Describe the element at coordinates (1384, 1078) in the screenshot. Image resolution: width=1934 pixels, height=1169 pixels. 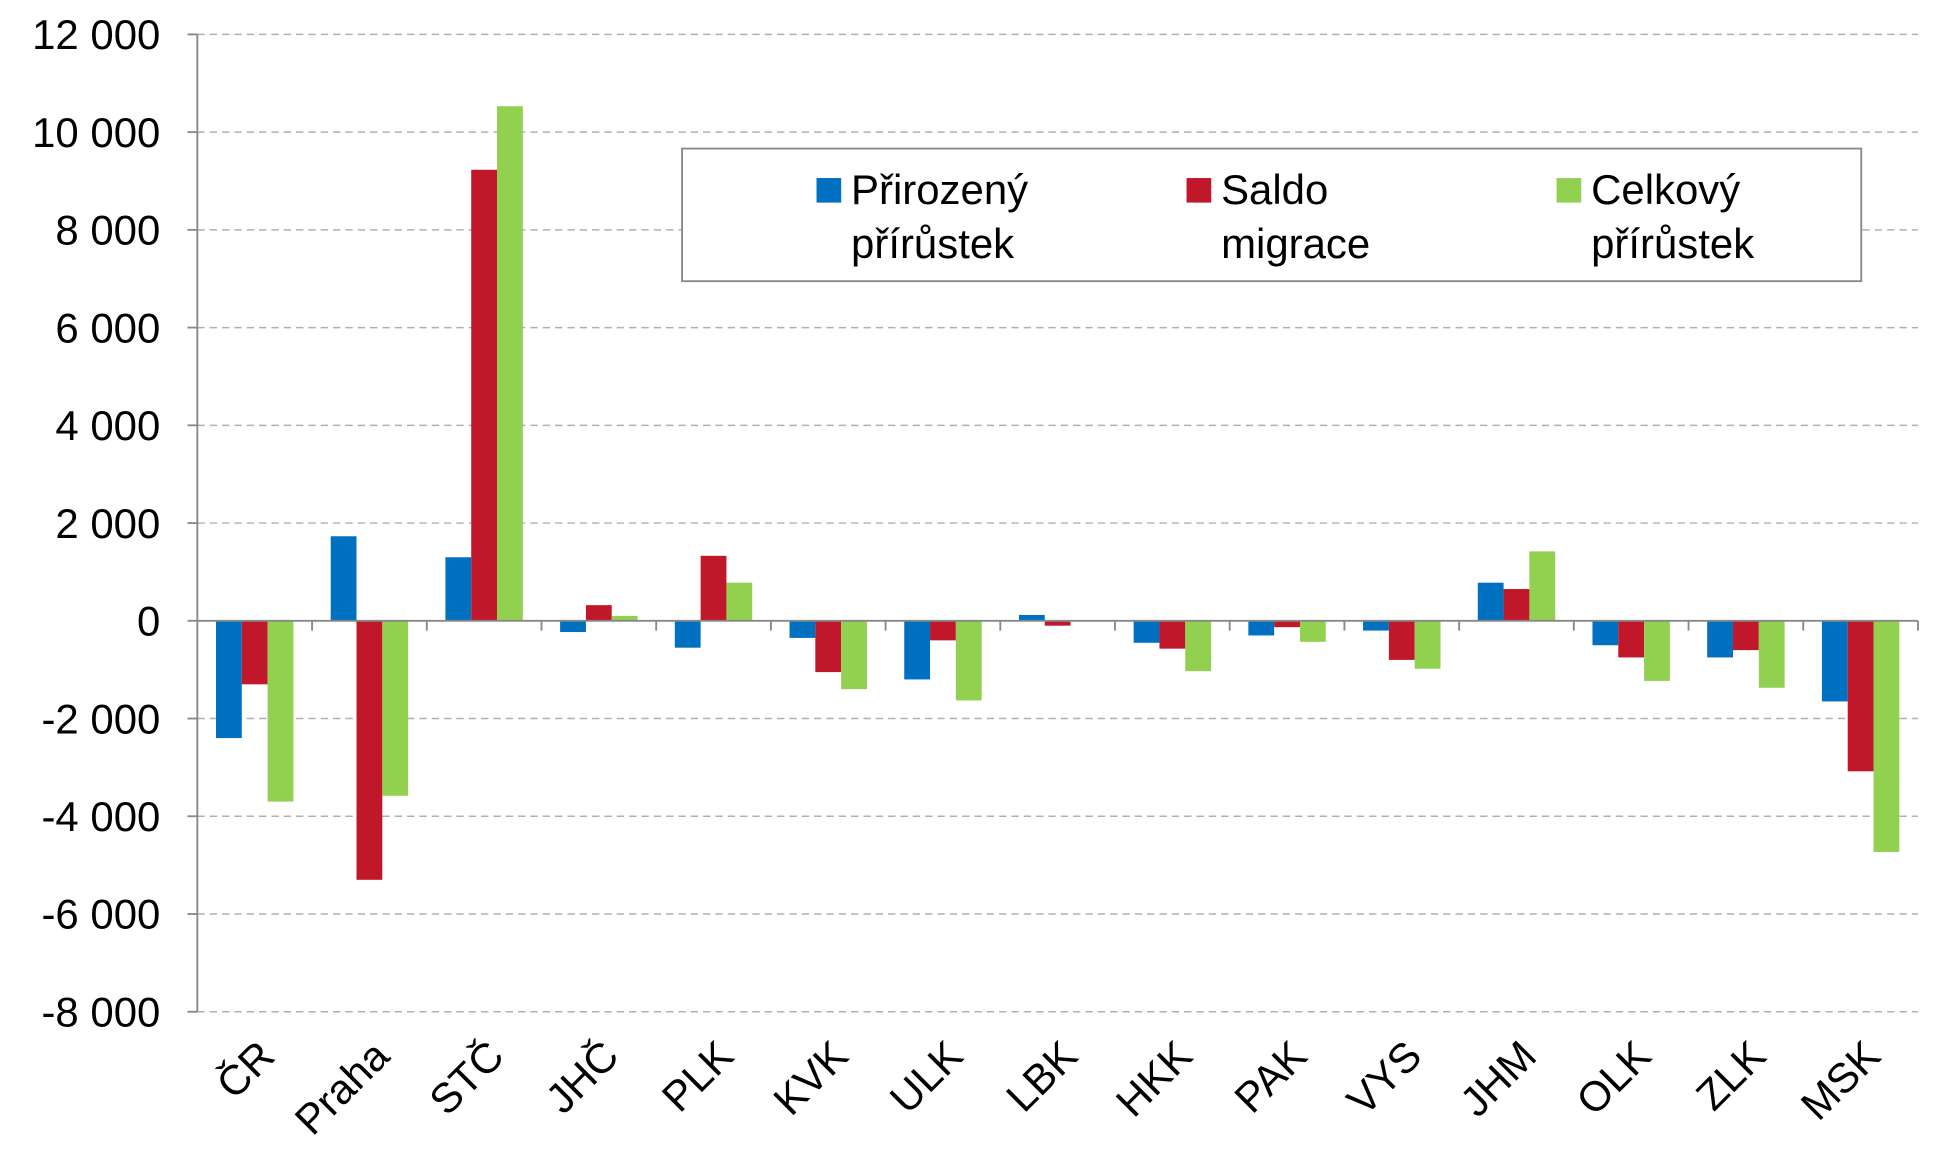
I see `x-tick-label: VYS` at that location.